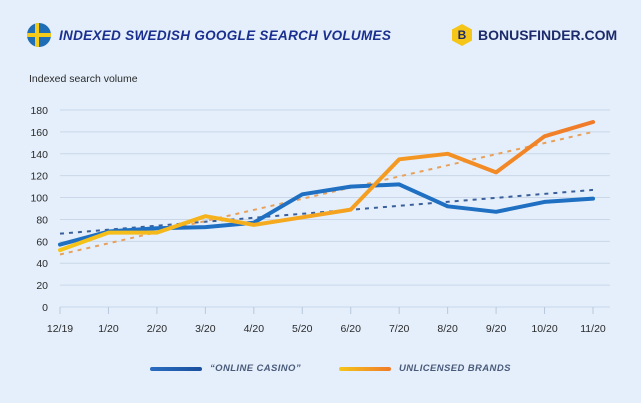  Describe the element at coordinates (157, 329) in the screenshot. I see `x-tick-label: 2/20` at that location.